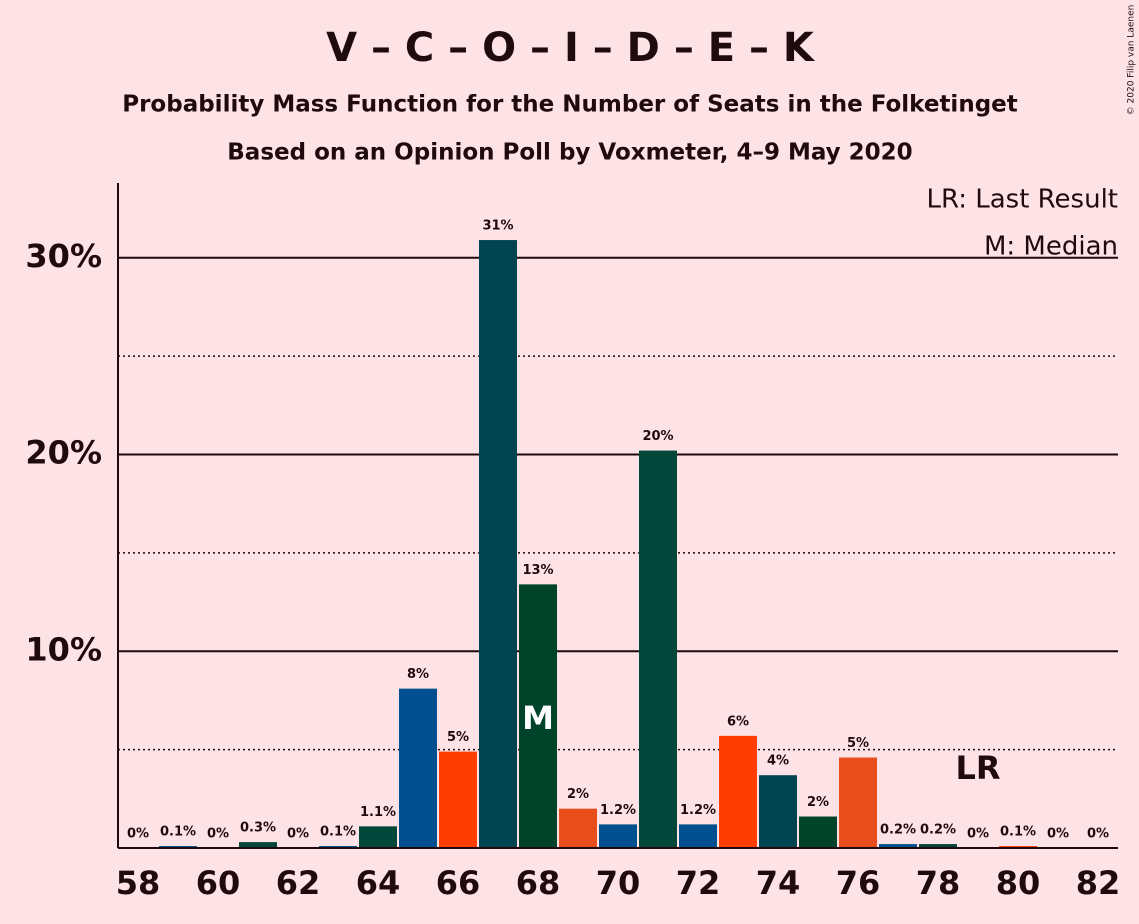  What do you see at coordinates (858, 883) in the screenshot?
I see `x-tick-label: 76` at bounding box center [858, 883].